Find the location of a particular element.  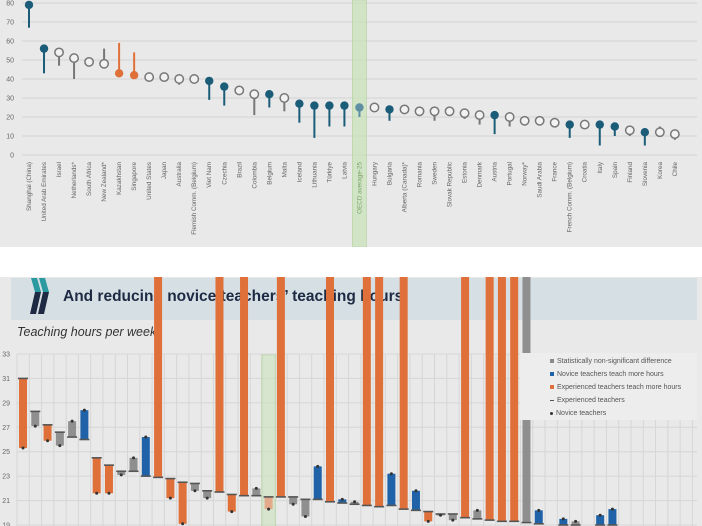

x-tick-label: Bulgaria is located at coordinates (389, 174).